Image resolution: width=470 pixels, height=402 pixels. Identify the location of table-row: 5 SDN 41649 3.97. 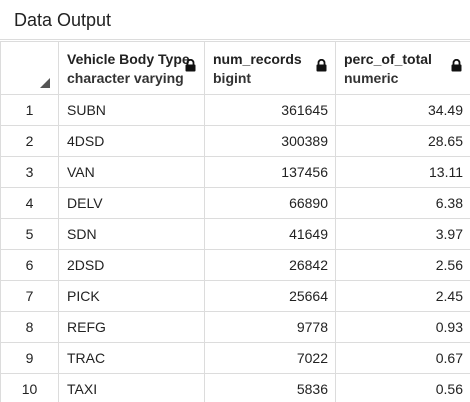
(235, 234).